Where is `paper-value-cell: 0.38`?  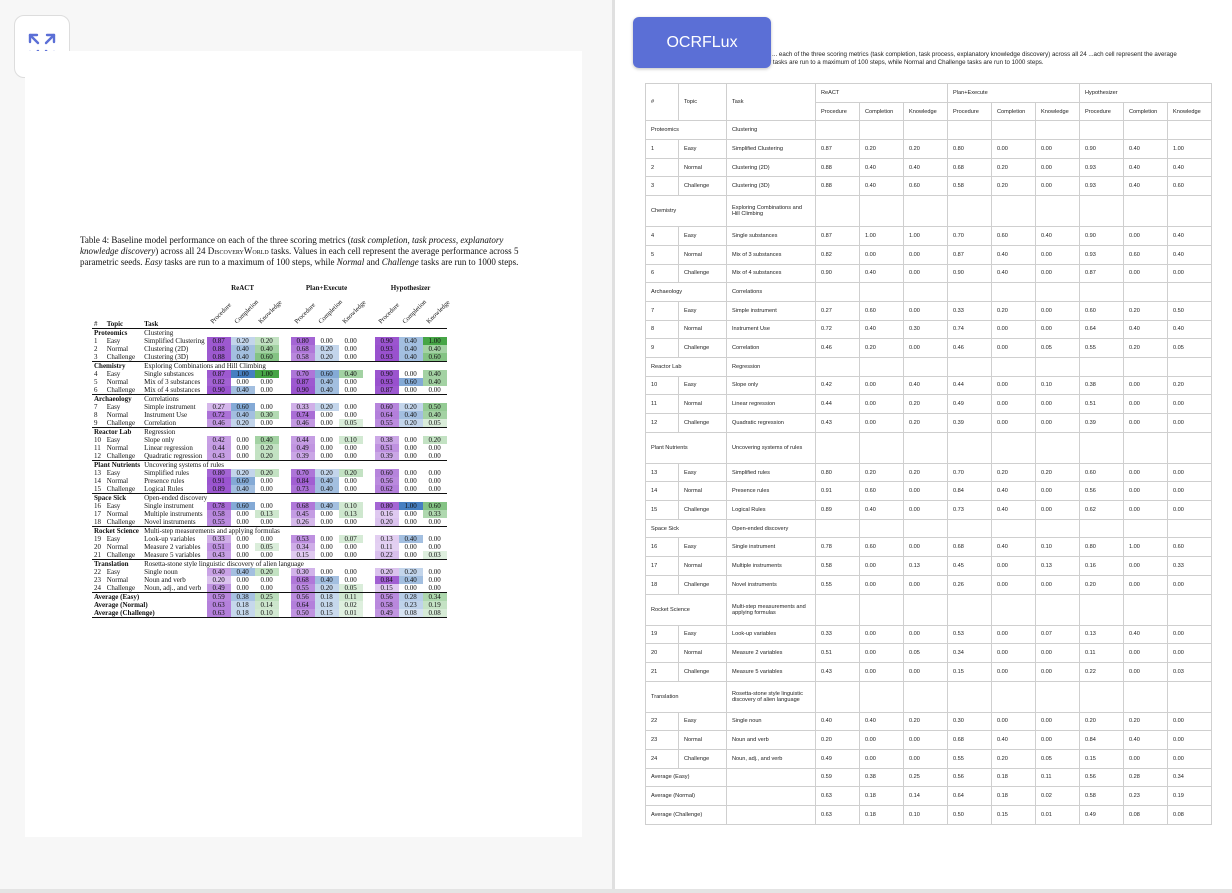
paper-value-cell: 0.38 is located at coordinates (242, 596).